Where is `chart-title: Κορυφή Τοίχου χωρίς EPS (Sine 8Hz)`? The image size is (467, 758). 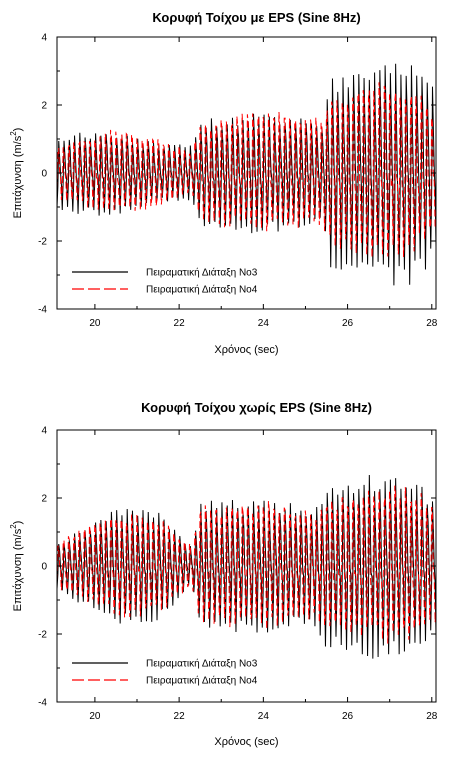
chart-title: Κορυφή Τοίχου χωρίς EPS (Sine 8Hz) is located at coordinates (256, 407).